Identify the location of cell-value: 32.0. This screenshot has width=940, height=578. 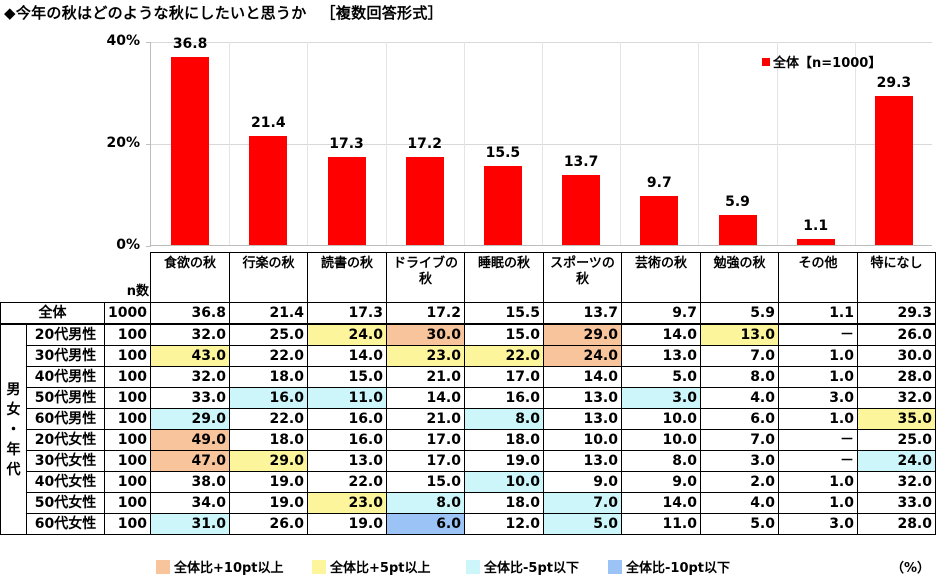
(896, 398).